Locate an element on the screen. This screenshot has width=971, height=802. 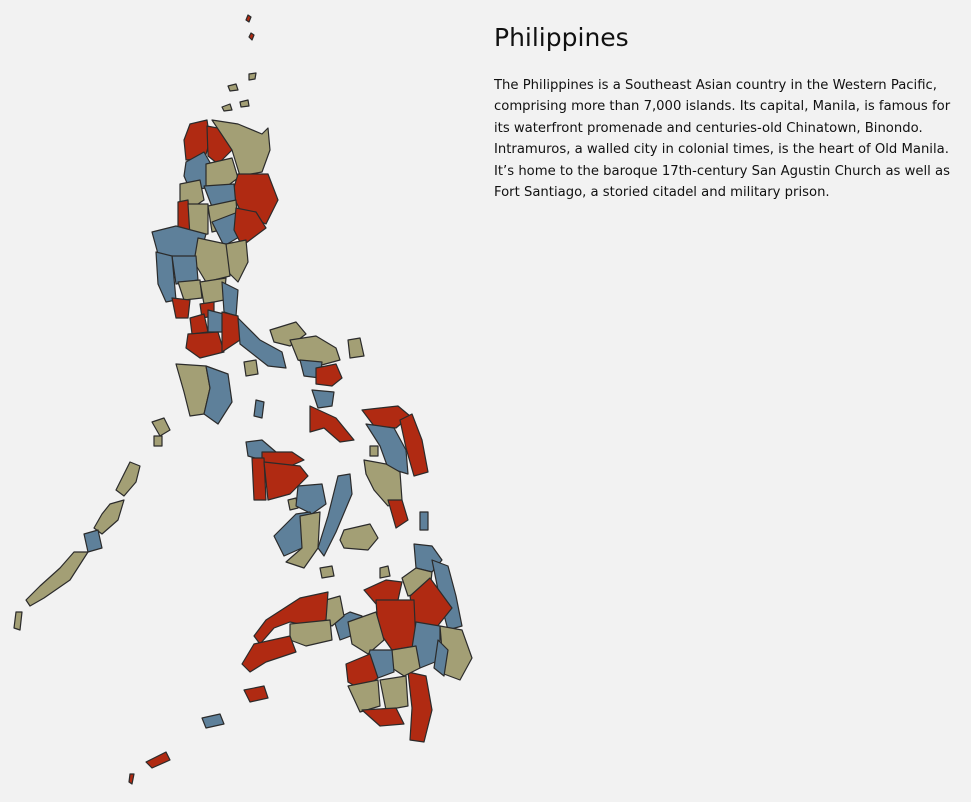
region-dinagat is located at coordinates (424, 521).